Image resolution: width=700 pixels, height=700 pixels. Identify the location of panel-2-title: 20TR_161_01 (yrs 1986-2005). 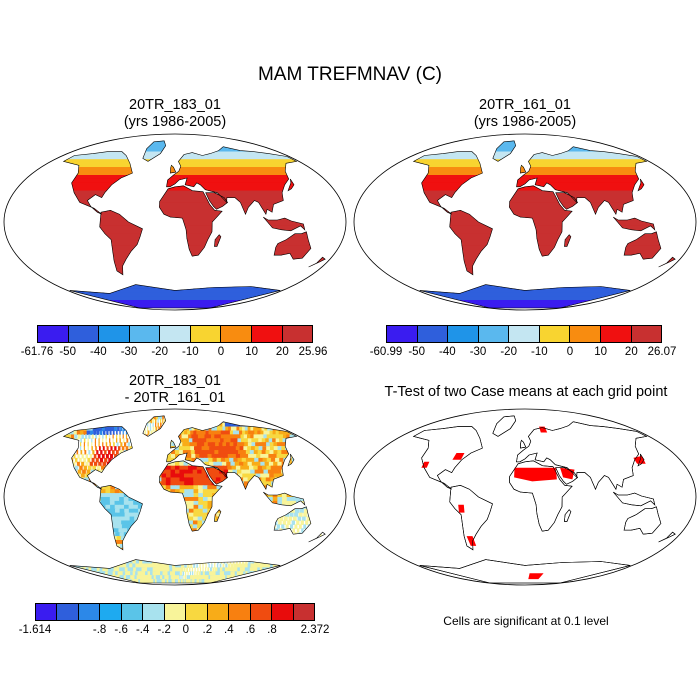
(525, 114).